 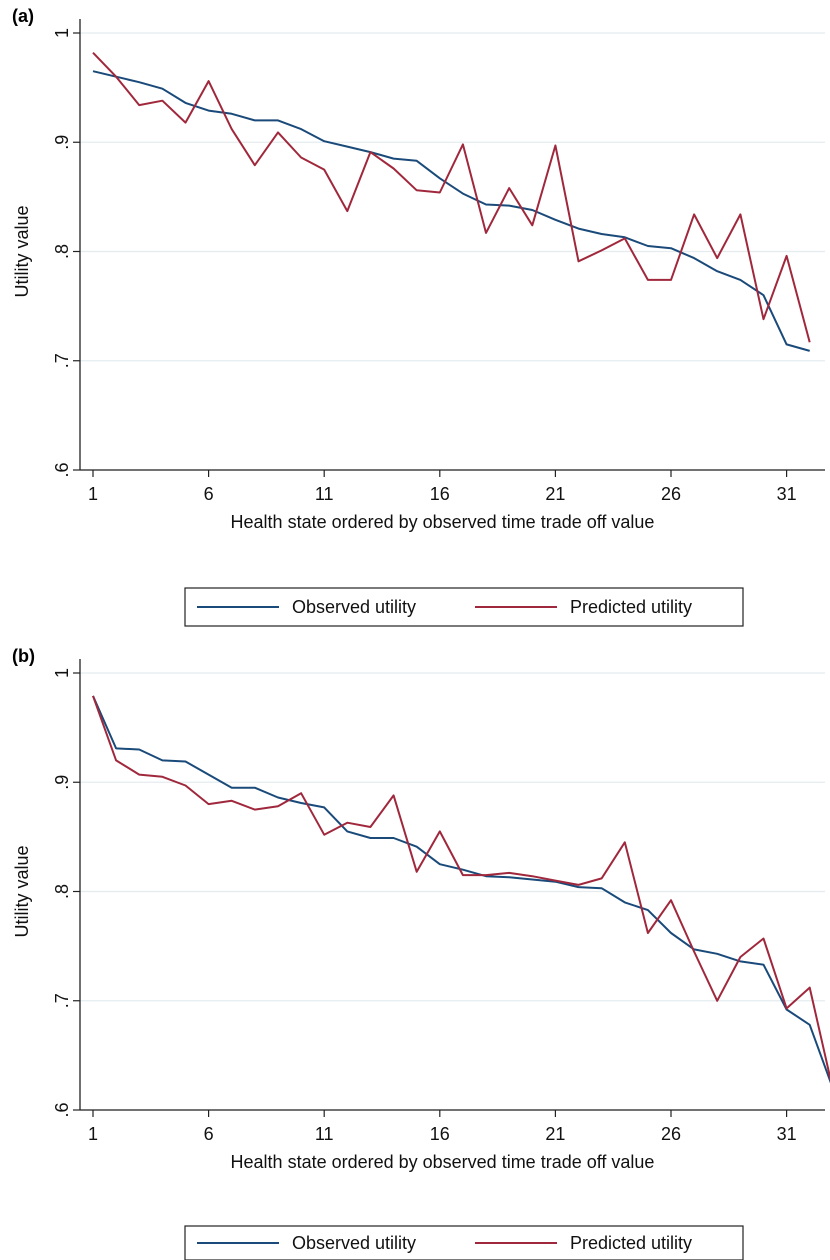 What do you see at coordinates (23, 656) in the screenshot?
I see `panel-label: (b)` at bounding box center [23, 656].